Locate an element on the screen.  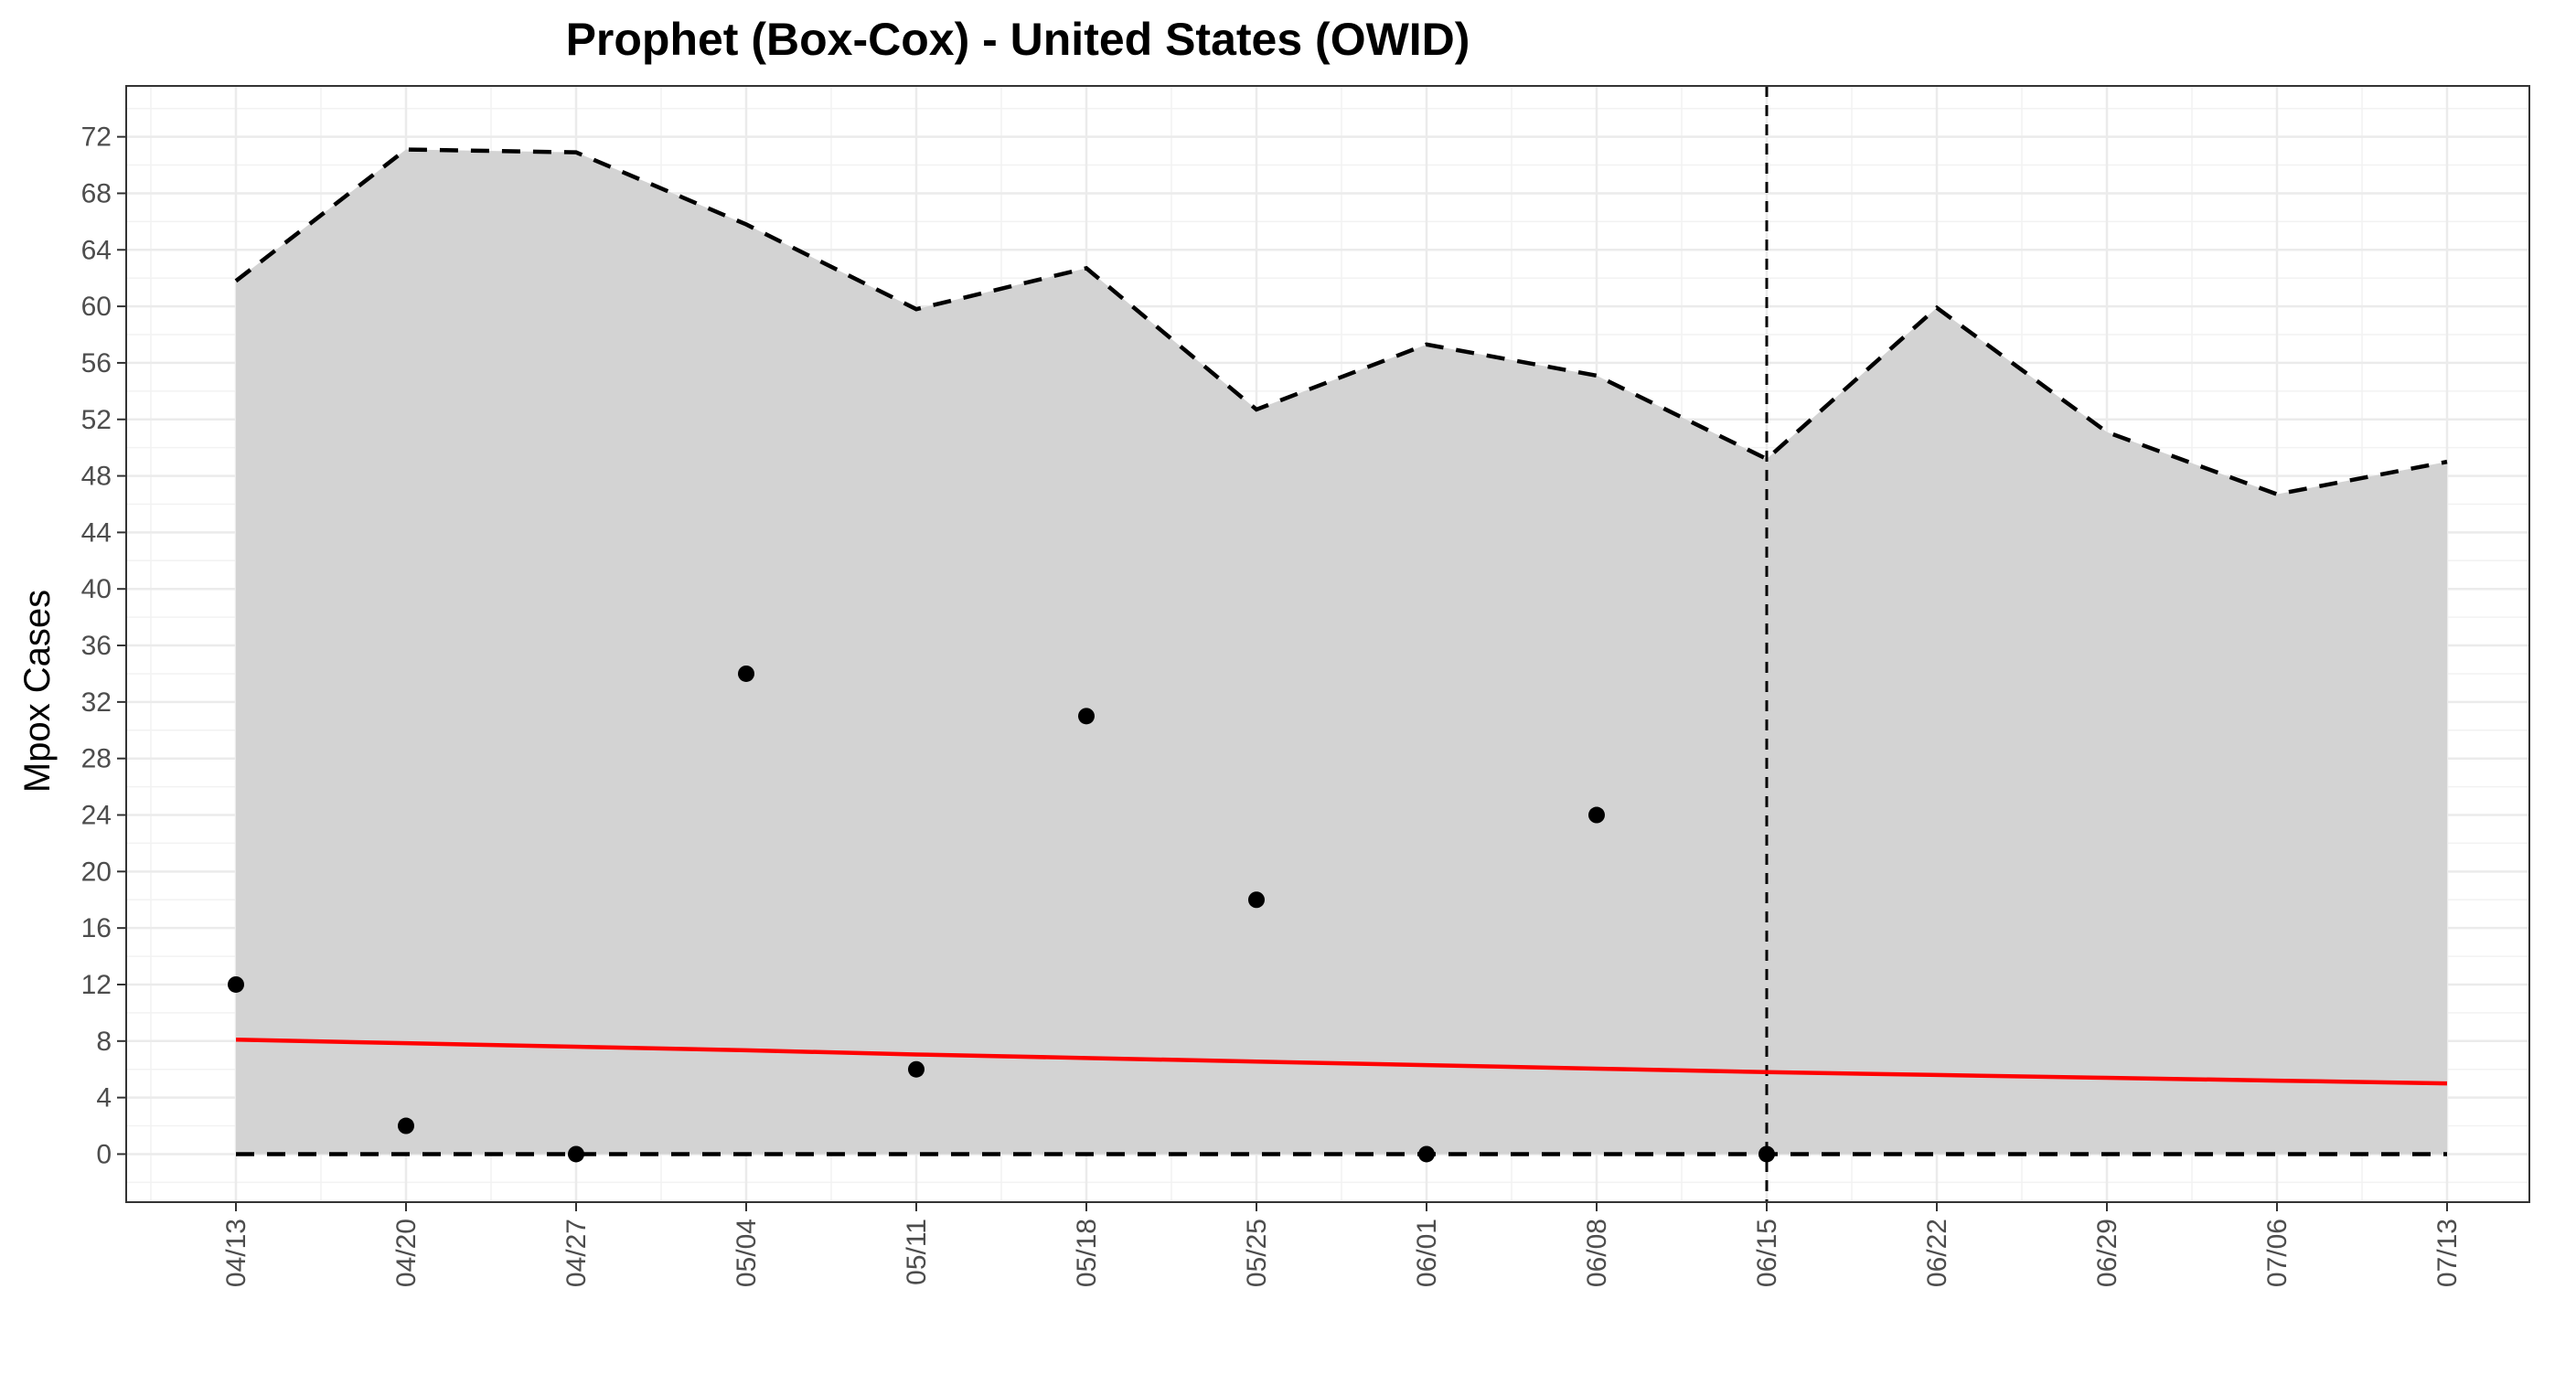
y-tick-label: 28 is located at coordinates (96, 759).